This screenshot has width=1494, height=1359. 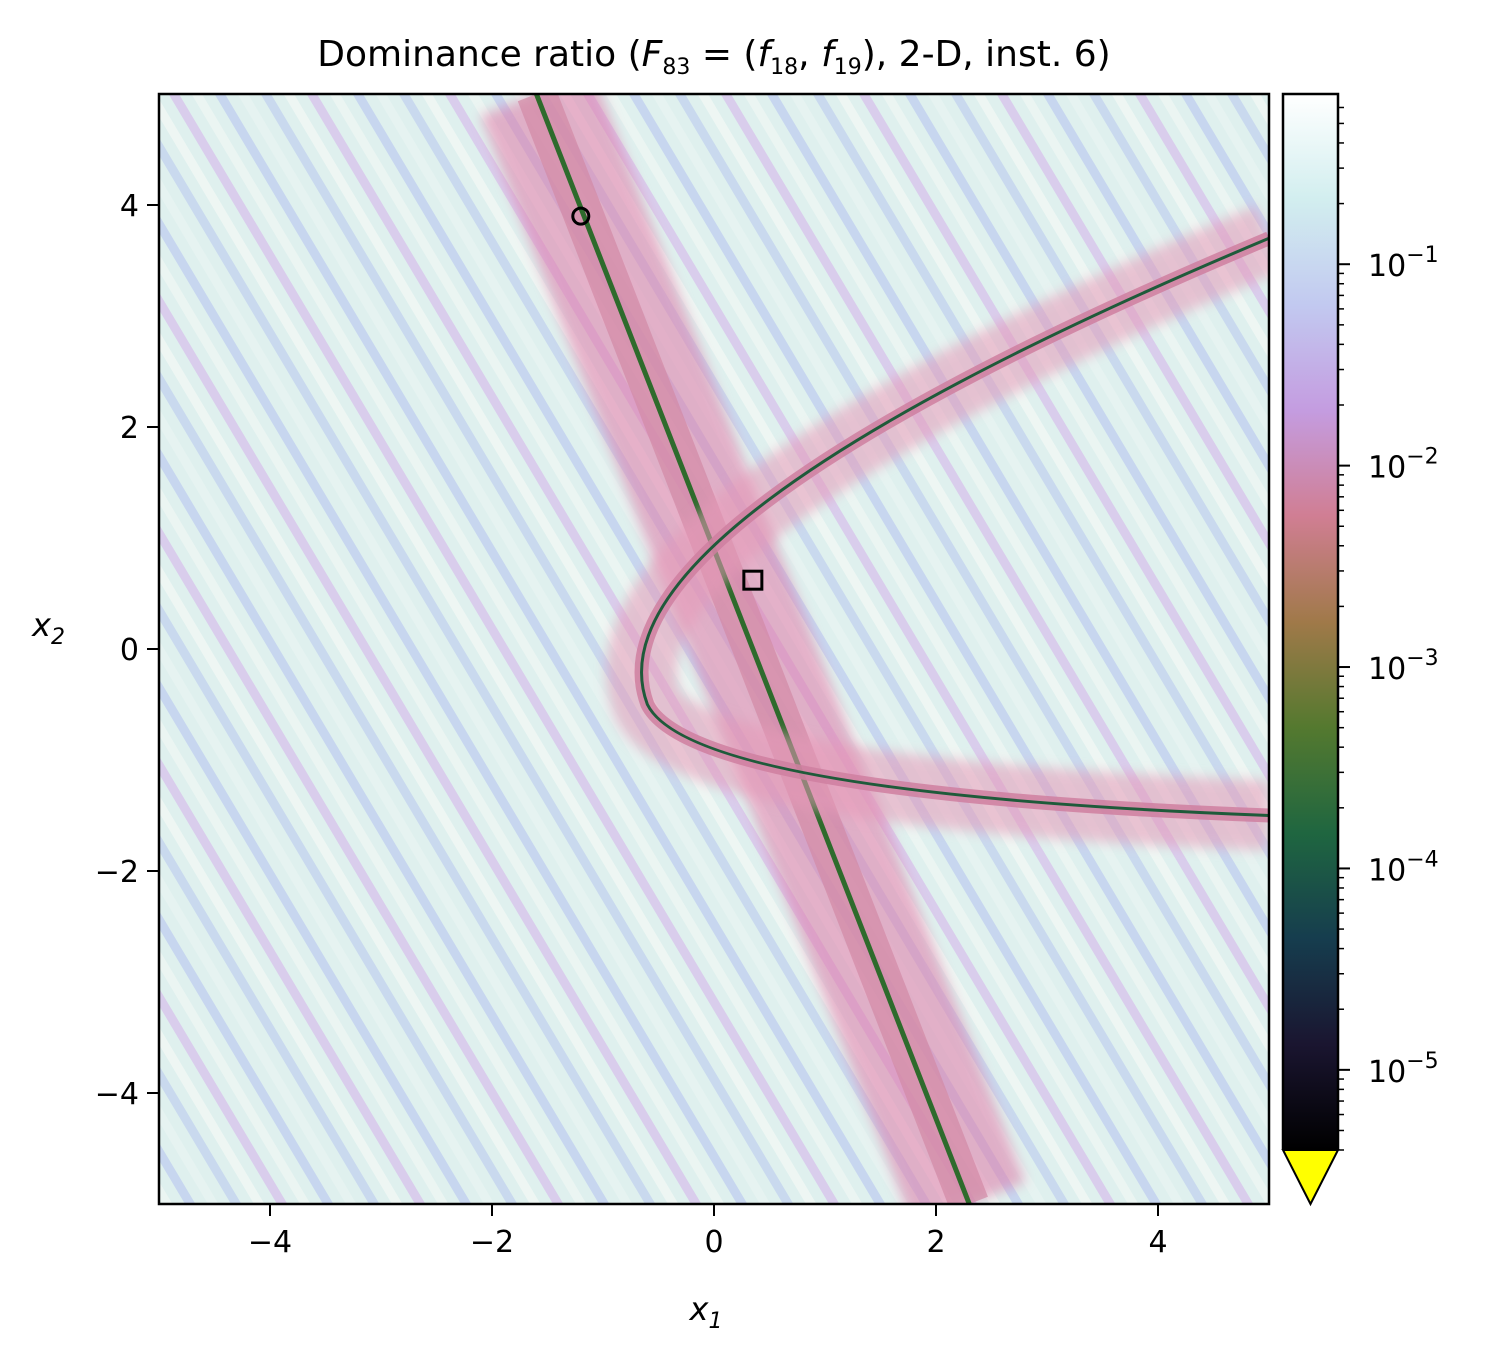 I want to click on y-tick-label: −2, so click(x=117, y=872).